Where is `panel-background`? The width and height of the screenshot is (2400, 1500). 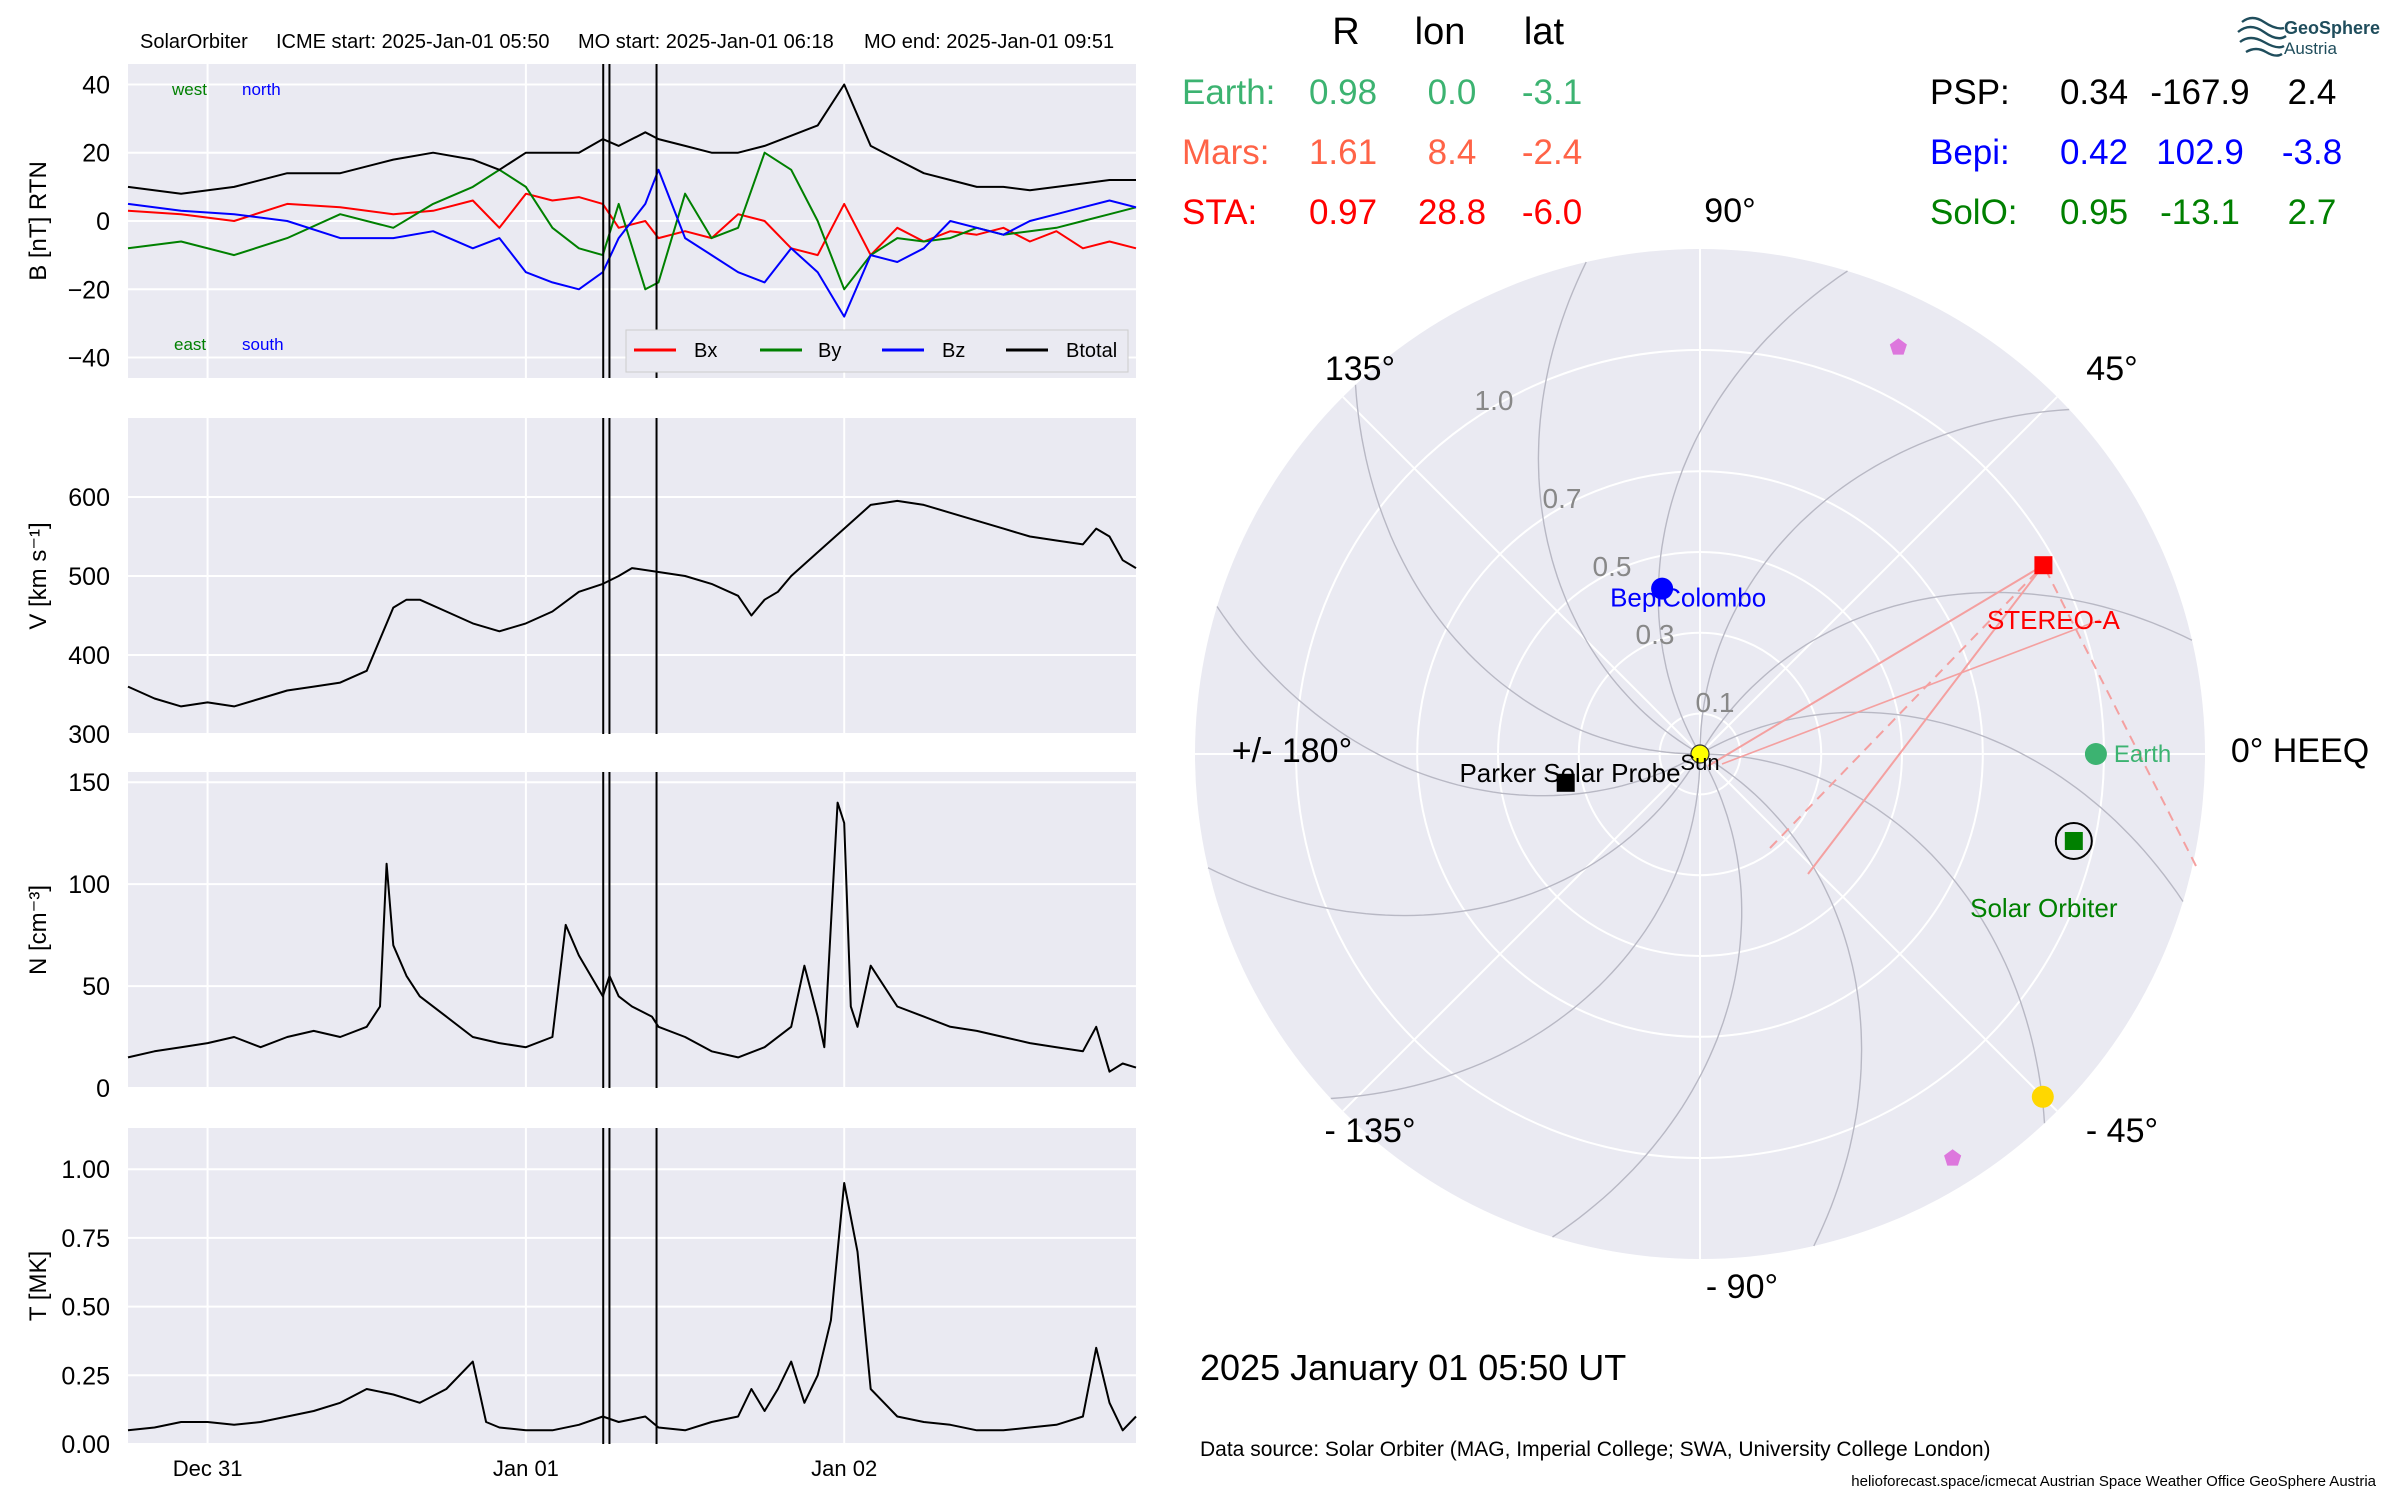 panel-background is located at coordinates (632, 1286).